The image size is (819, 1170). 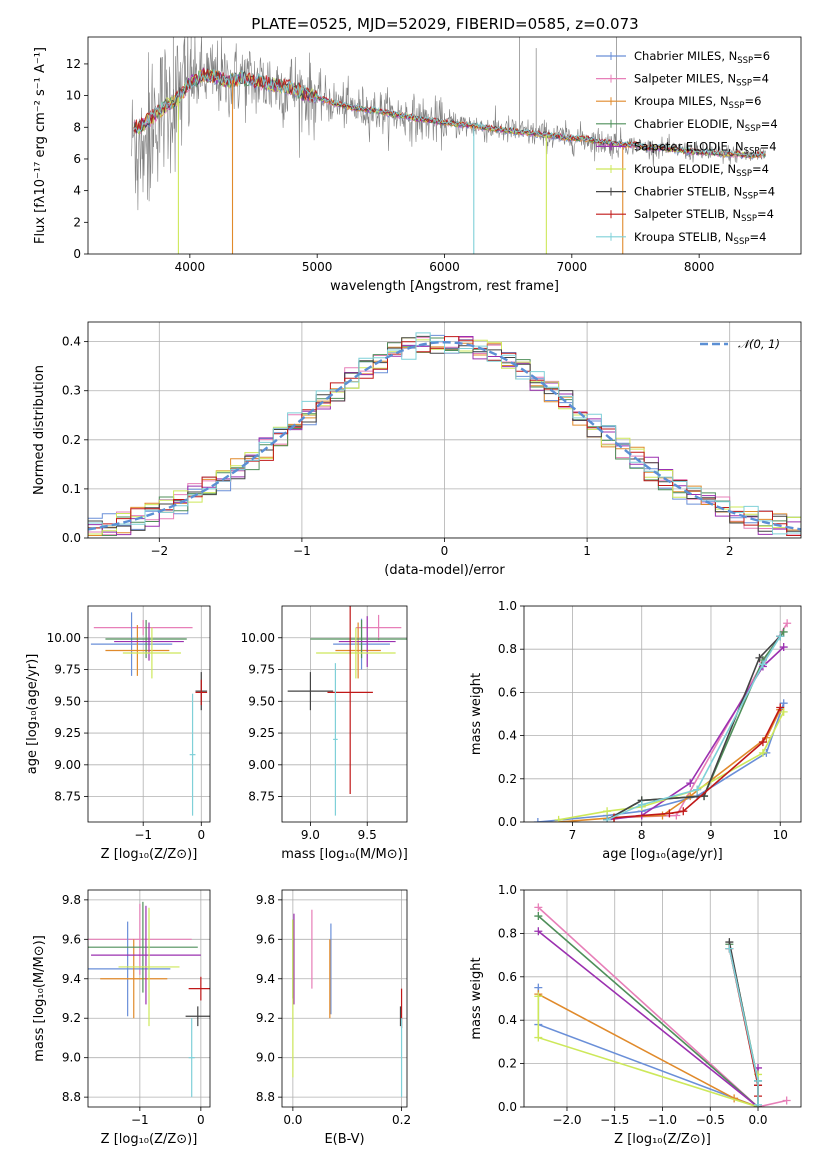 What do you see at coordinates (476, 998) in the screenshot?
I see `y-axis-label: mass weight` at bounding box center [476, 998].